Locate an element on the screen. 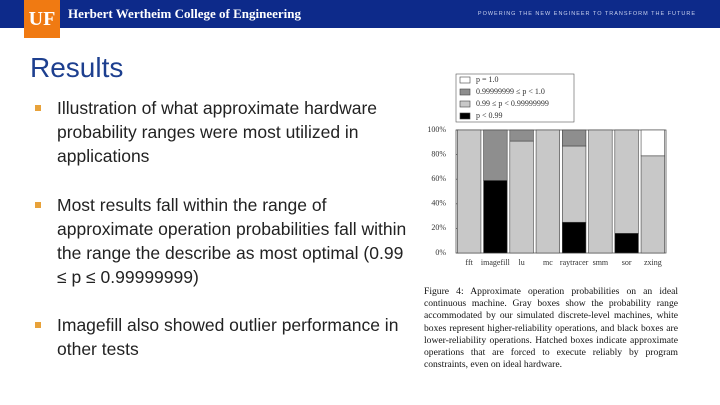 This screenshot has height=405, width=720. x-tick-label: raytracer is located at coordinates (574, 262).